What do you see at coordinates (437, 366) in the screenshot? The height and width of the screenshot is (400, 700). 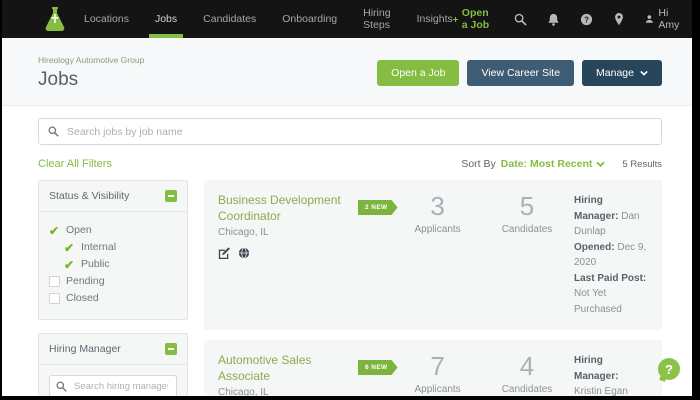 I see `applicants-count: 7` at bounding box center [437, 366].